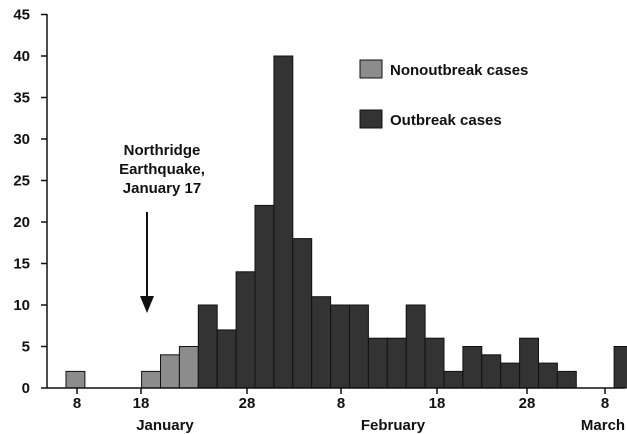 This screenshot has height=434, width=627. What do you see at coordinates (21, 98) in the screenshot?
I see `y-tick-label-35: 35` at bounding box center [21, 98].